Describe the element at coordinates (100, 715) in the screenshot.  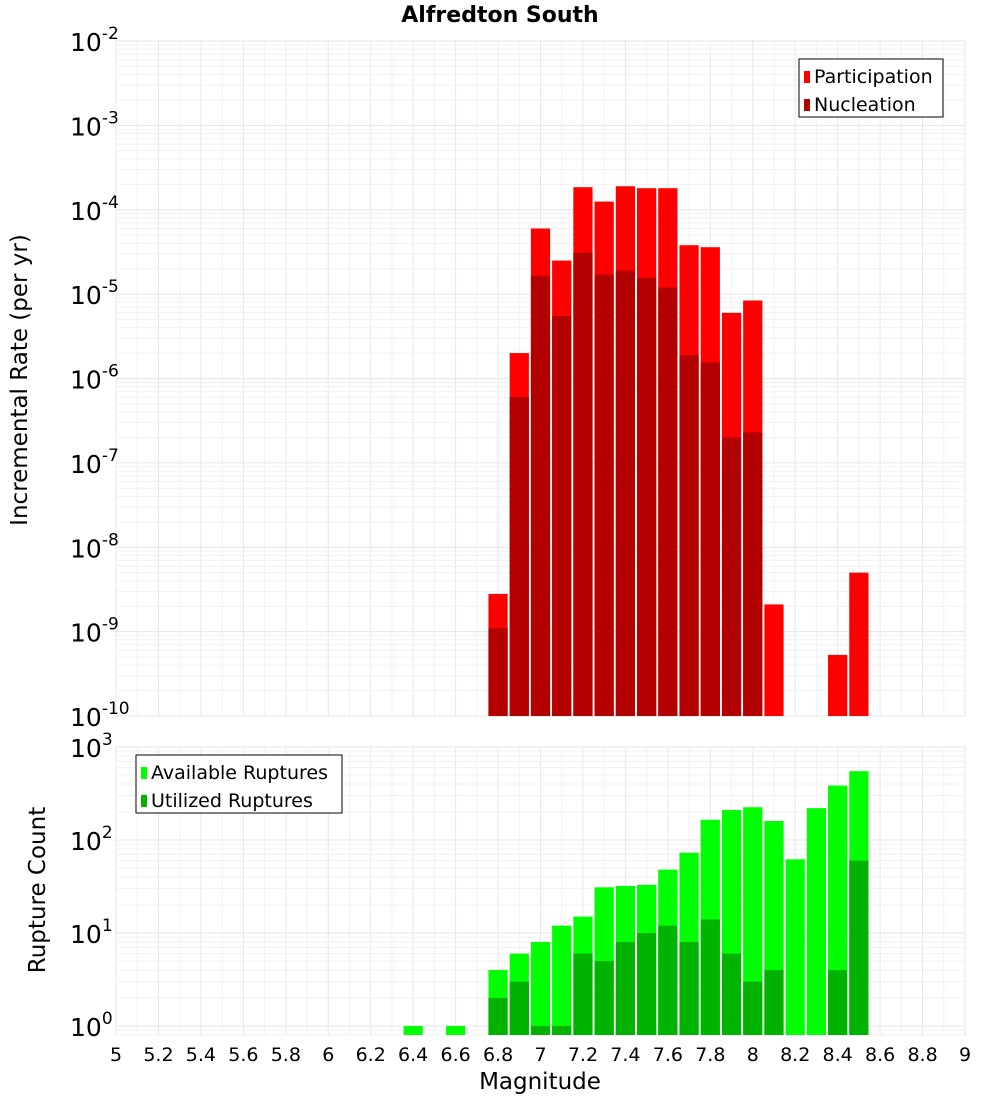
I see `y-tick-label: 10⁻¹⁰` at that location.